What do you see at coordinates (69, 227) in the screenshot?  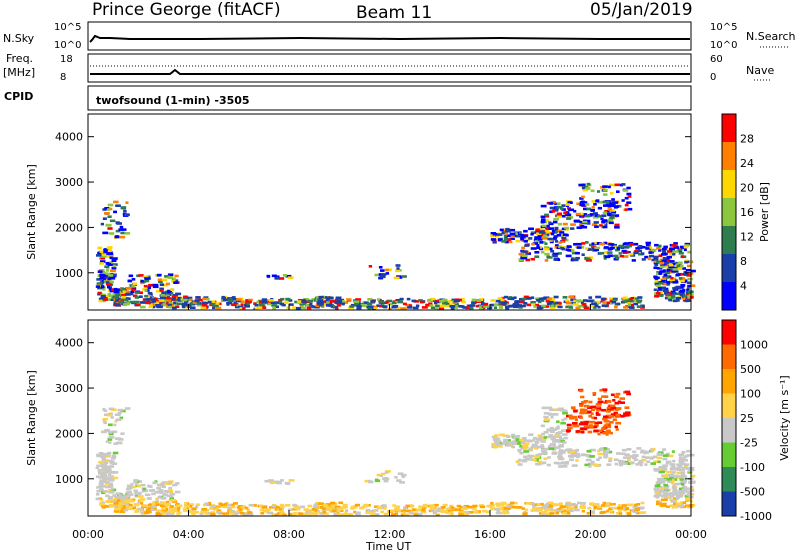 I see `ytick-label: 2000` at bounding box center [69, 227].